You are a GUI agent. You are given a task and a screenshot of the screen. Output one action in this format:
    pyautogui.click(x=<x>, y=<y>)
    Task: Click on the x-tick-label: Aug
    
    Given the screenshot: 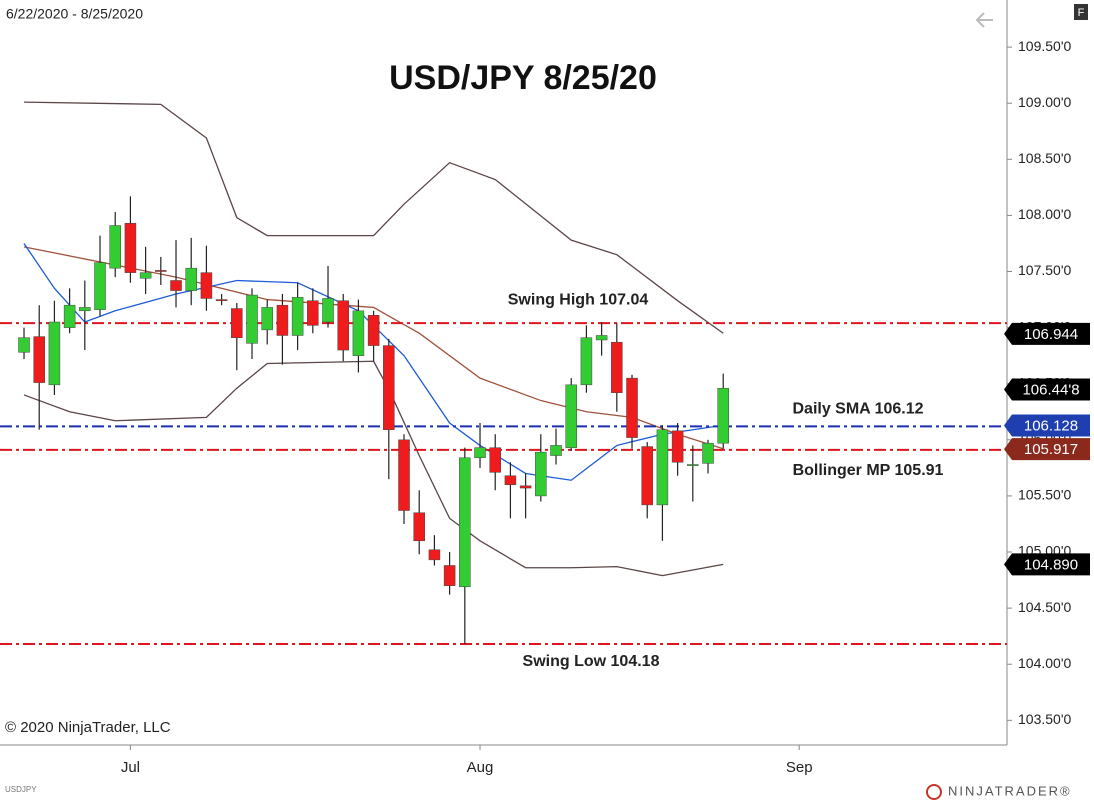 What is the action you would take?
    pyautogui.click(x=480, y=767)
    